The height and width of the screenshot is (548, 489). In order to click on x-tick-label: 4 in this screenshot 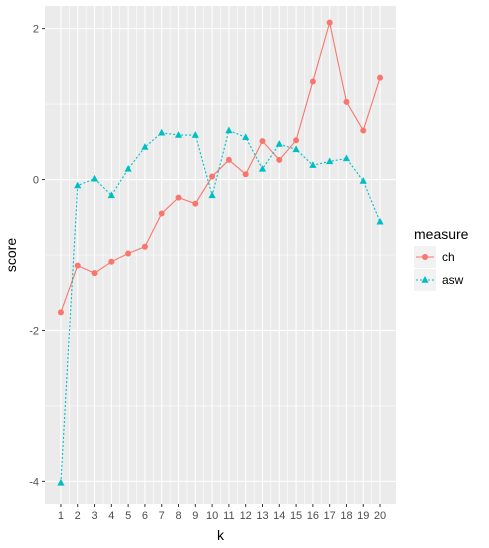, I will do `click(111, 516)`.